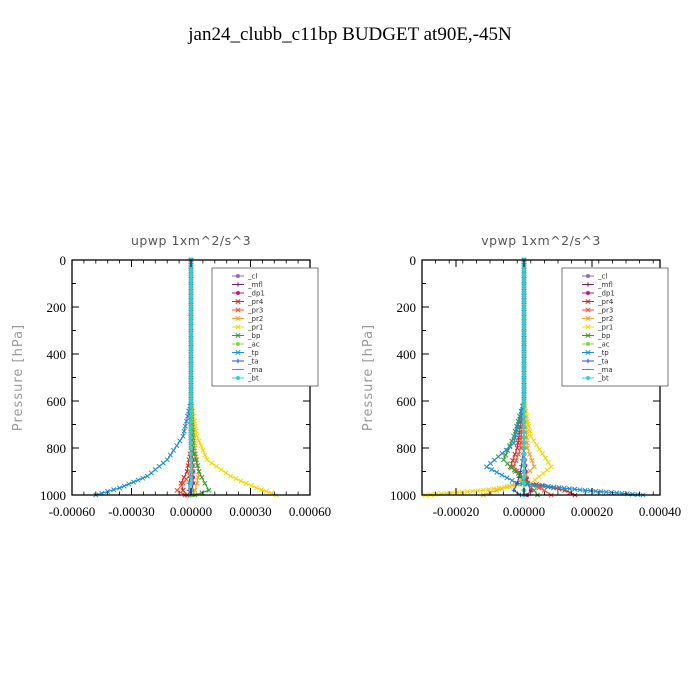 The width and height of the screenshot is (700, 700). Describe the element at coordinates (598, 294) in the screenshot. I see `legend-item_dp1: _dp1` at that location.